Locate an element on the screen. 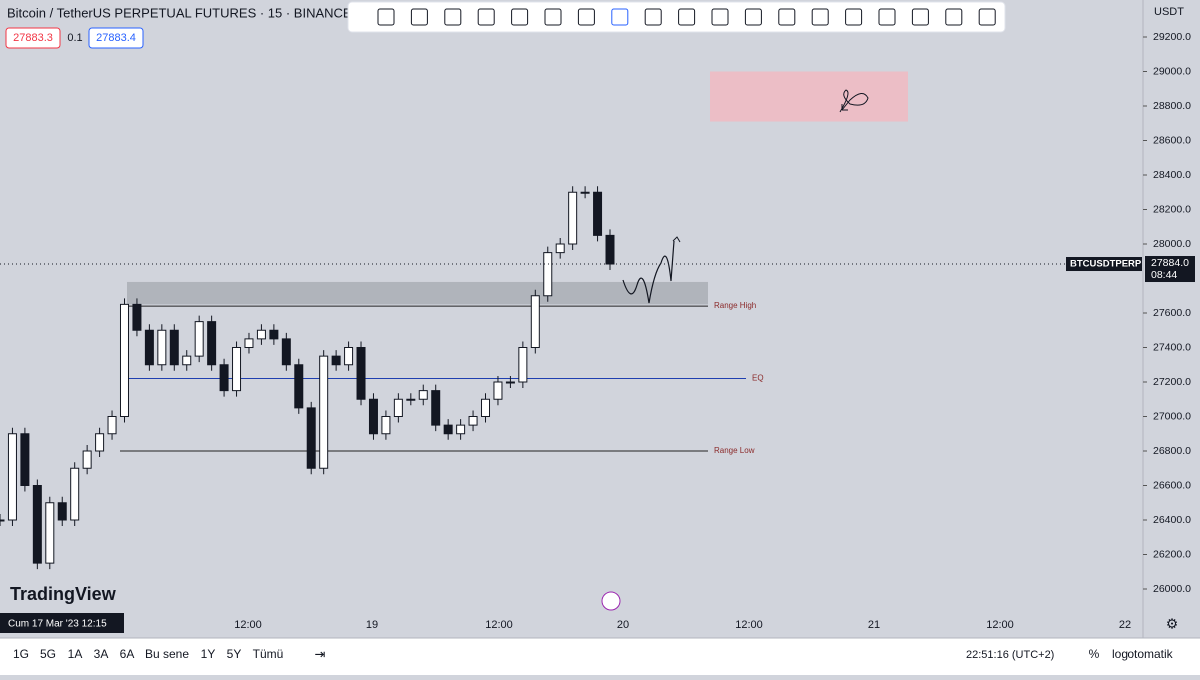 The image size is (1200, 680). clock: 22:51:16 (UTC+2) is located at coordinates (1010, 655).